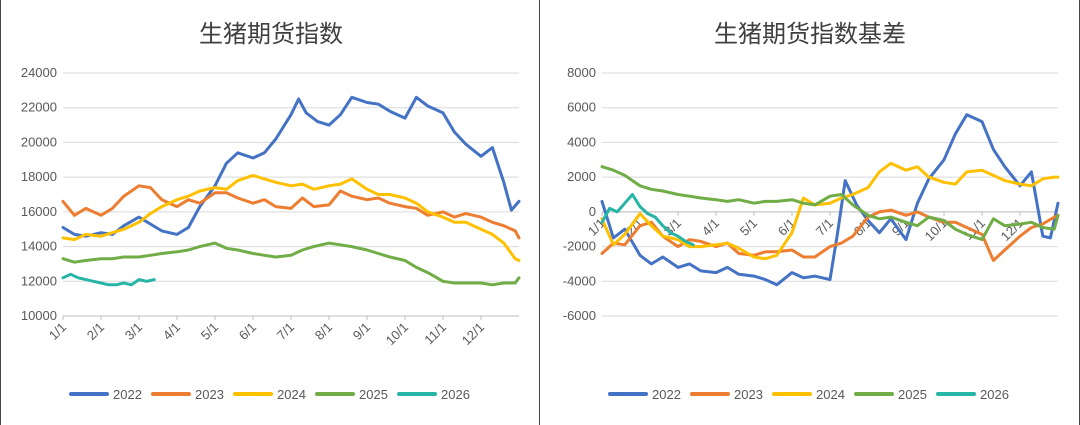 Image resolution: width=1080 pixels, height=425 pixels. Describe the element at coordinates (291, 264) in the screenshot. I see `chart1-series-line-2025` at that location.